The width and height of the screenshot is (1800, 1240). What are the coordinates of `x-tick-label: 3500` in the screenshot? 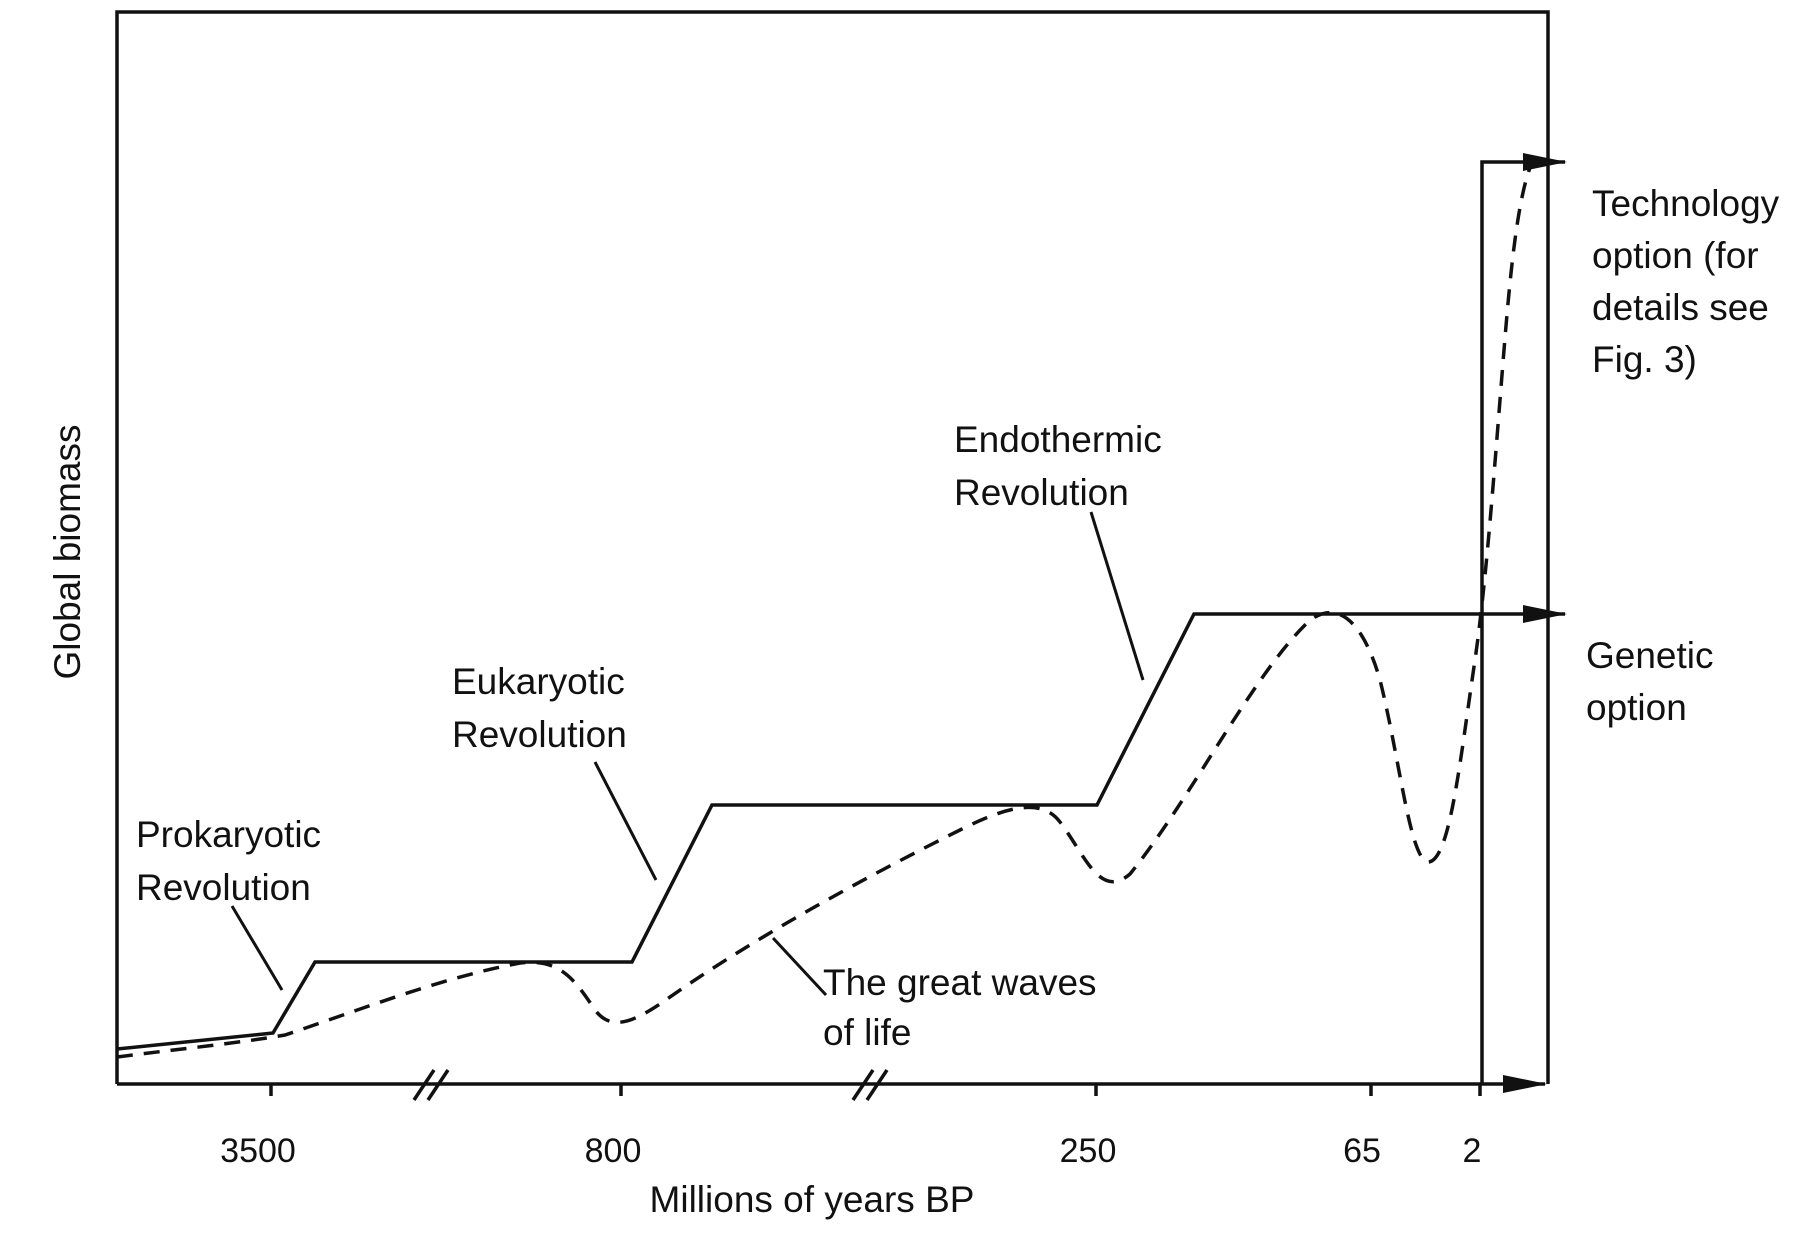 It's located at (258, 1151).